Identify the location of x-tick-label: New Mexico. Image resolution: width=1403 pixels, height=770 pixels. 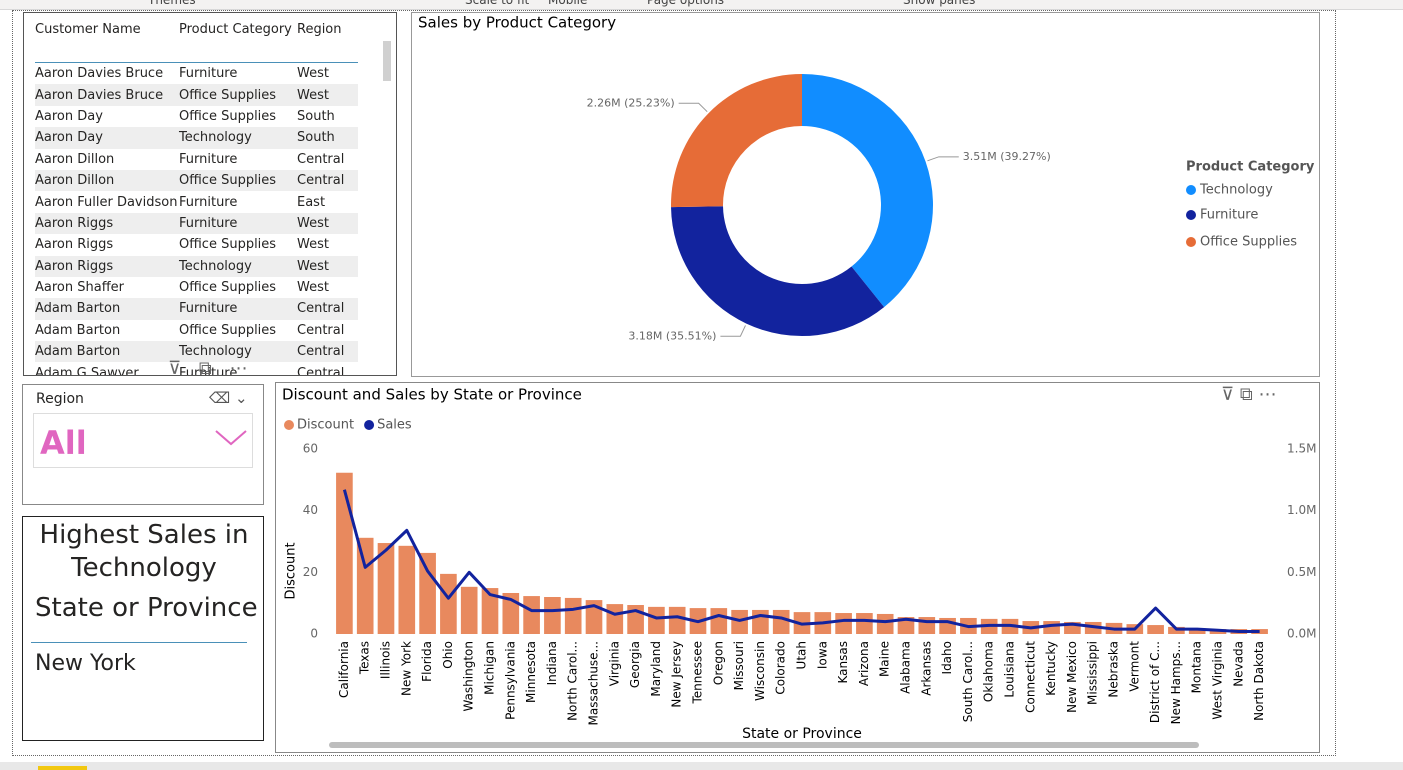
(1072, 677).